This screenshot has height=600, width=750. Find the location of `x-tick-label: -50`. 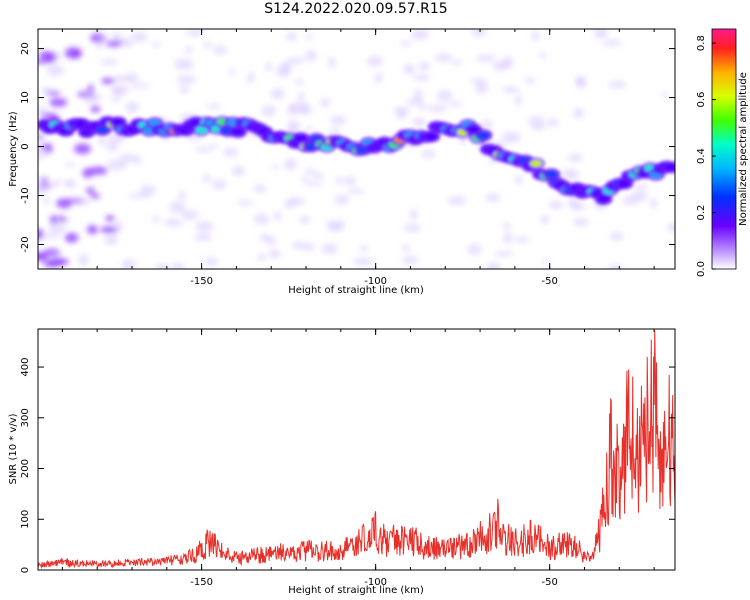

x-tick-label: -50 is located at coordinates (550, 281).